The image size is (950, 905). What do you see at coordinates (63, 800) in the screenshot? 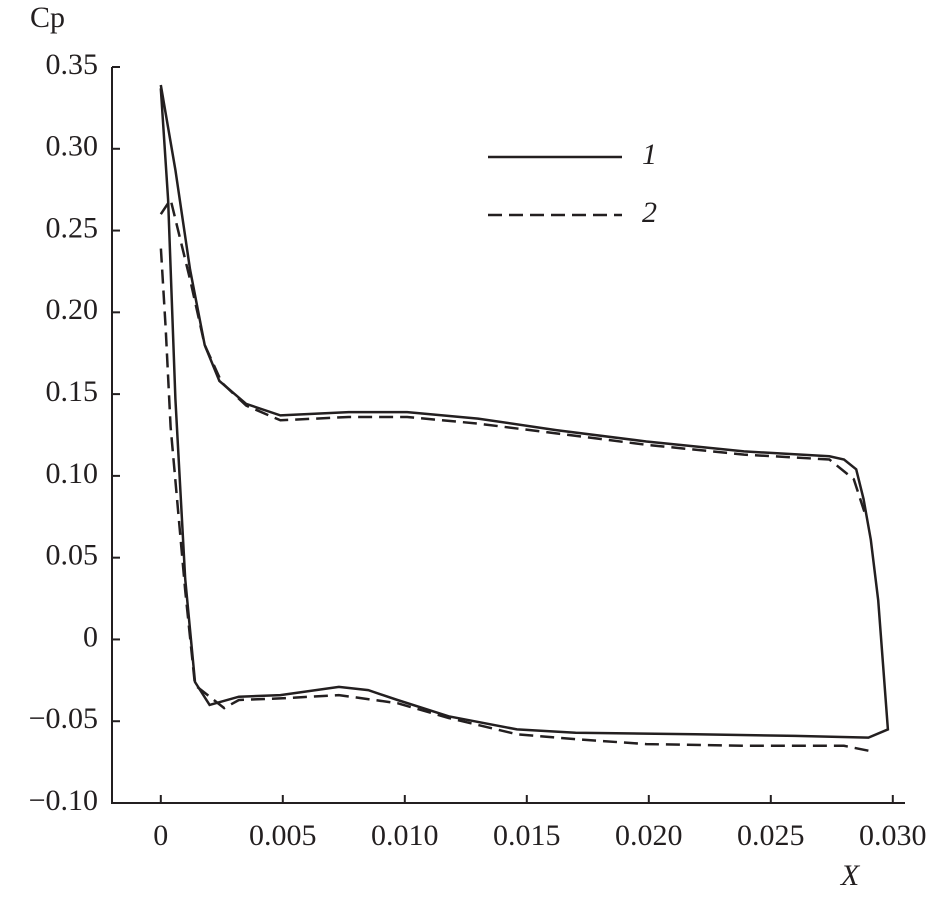
I see `y-tick-label: −0.10` at bounding box center [63, 800].